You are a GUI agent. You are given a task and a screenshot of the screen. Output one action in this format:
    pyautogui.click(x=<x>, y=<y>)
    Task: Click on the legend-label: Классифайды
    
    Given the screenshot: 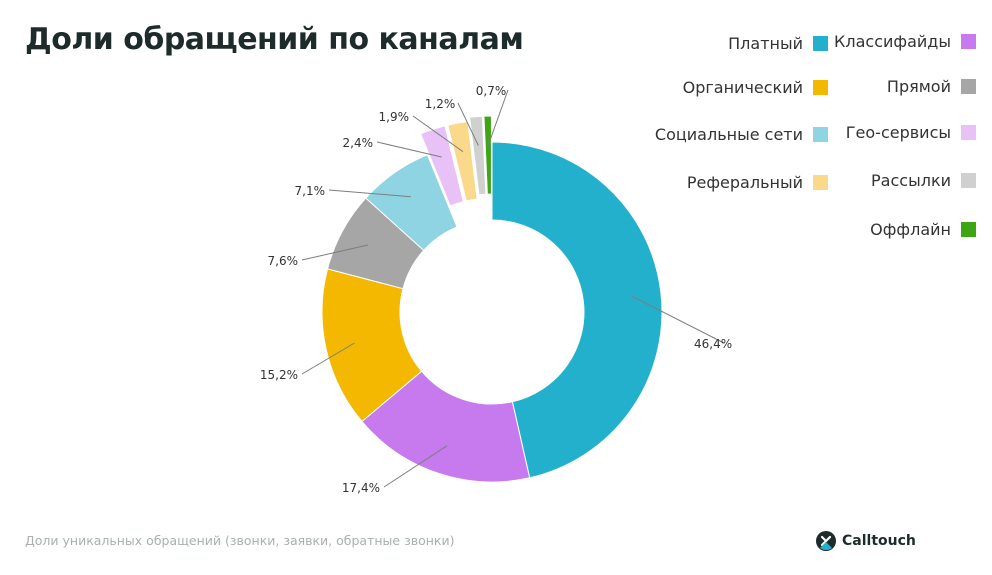 What is the action you would take?
    pyautogui.click(x=892, y=41)
    